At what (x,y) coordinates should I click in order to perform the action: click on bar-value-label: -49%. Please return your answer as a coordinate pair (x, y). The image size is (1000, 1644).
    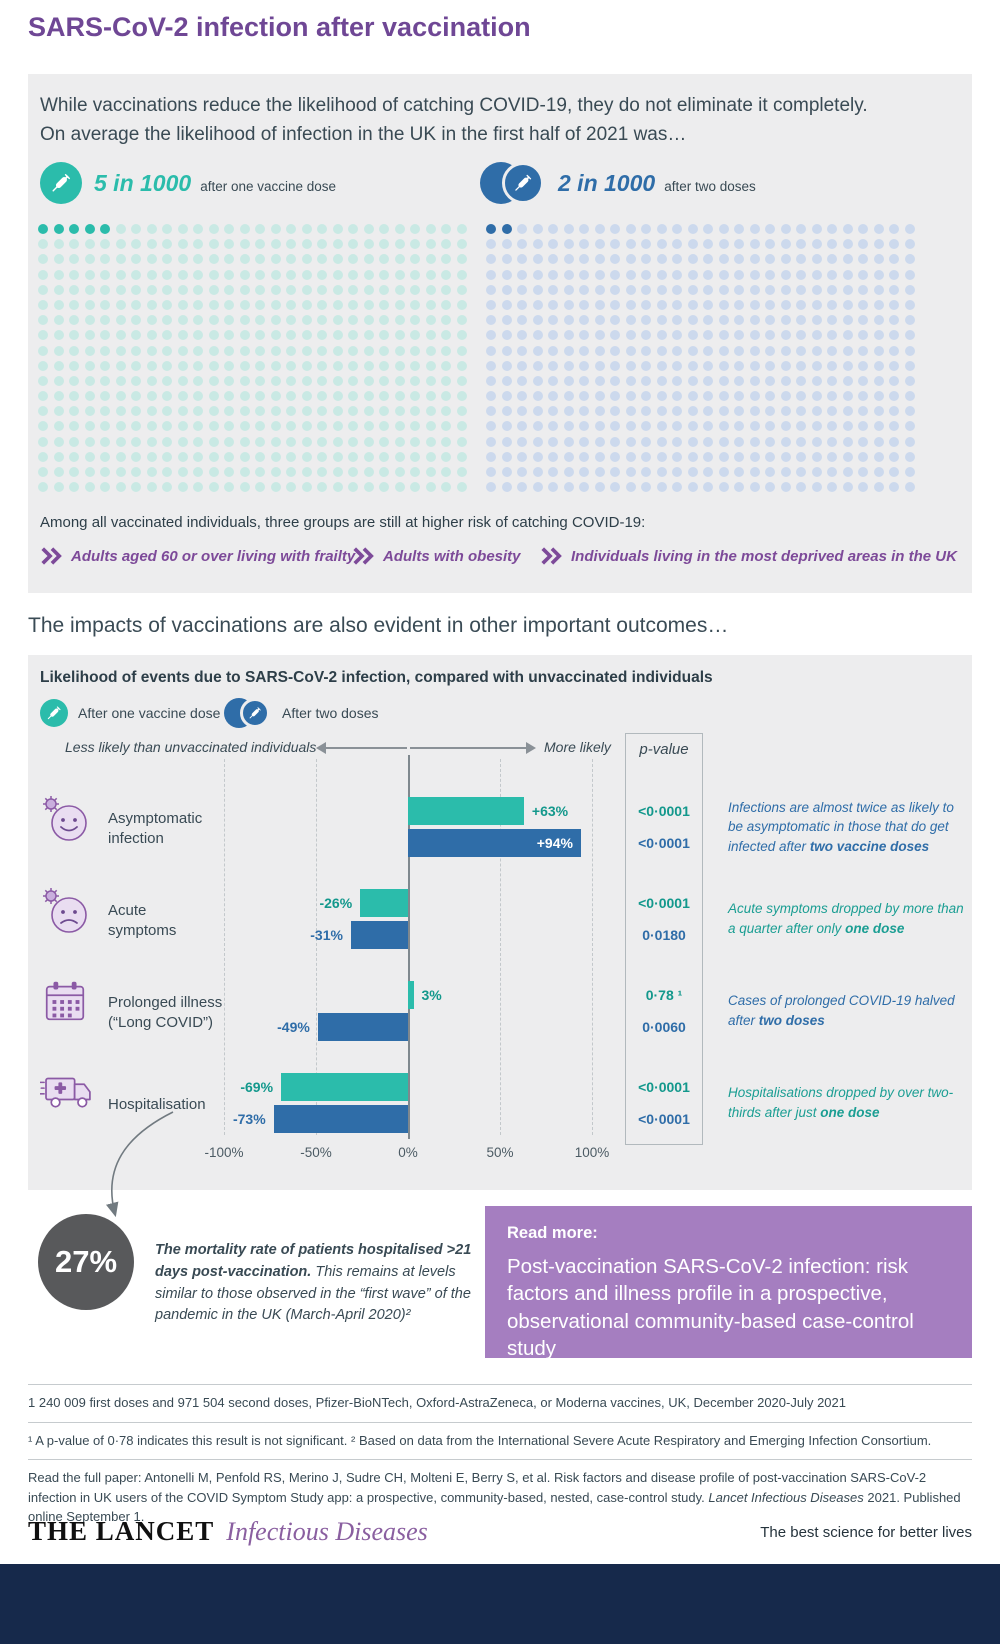
    Looking at the image, I should click on (293, 1027).